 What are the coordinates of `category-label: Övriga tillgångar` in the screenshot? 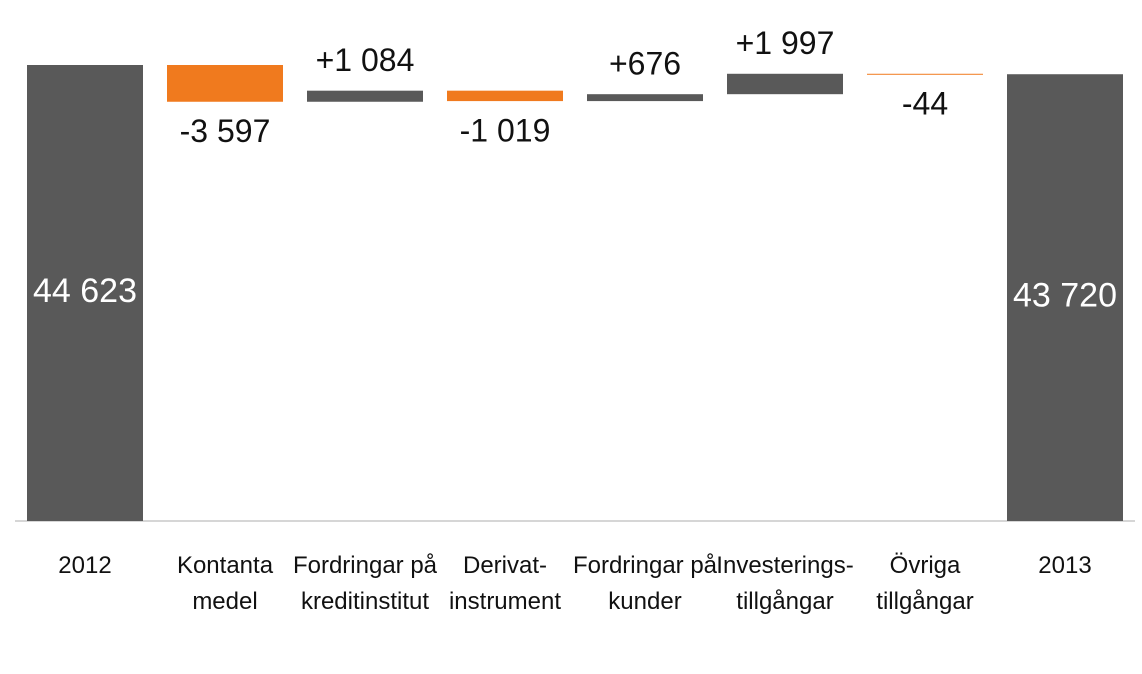 It's located at (925, 583).